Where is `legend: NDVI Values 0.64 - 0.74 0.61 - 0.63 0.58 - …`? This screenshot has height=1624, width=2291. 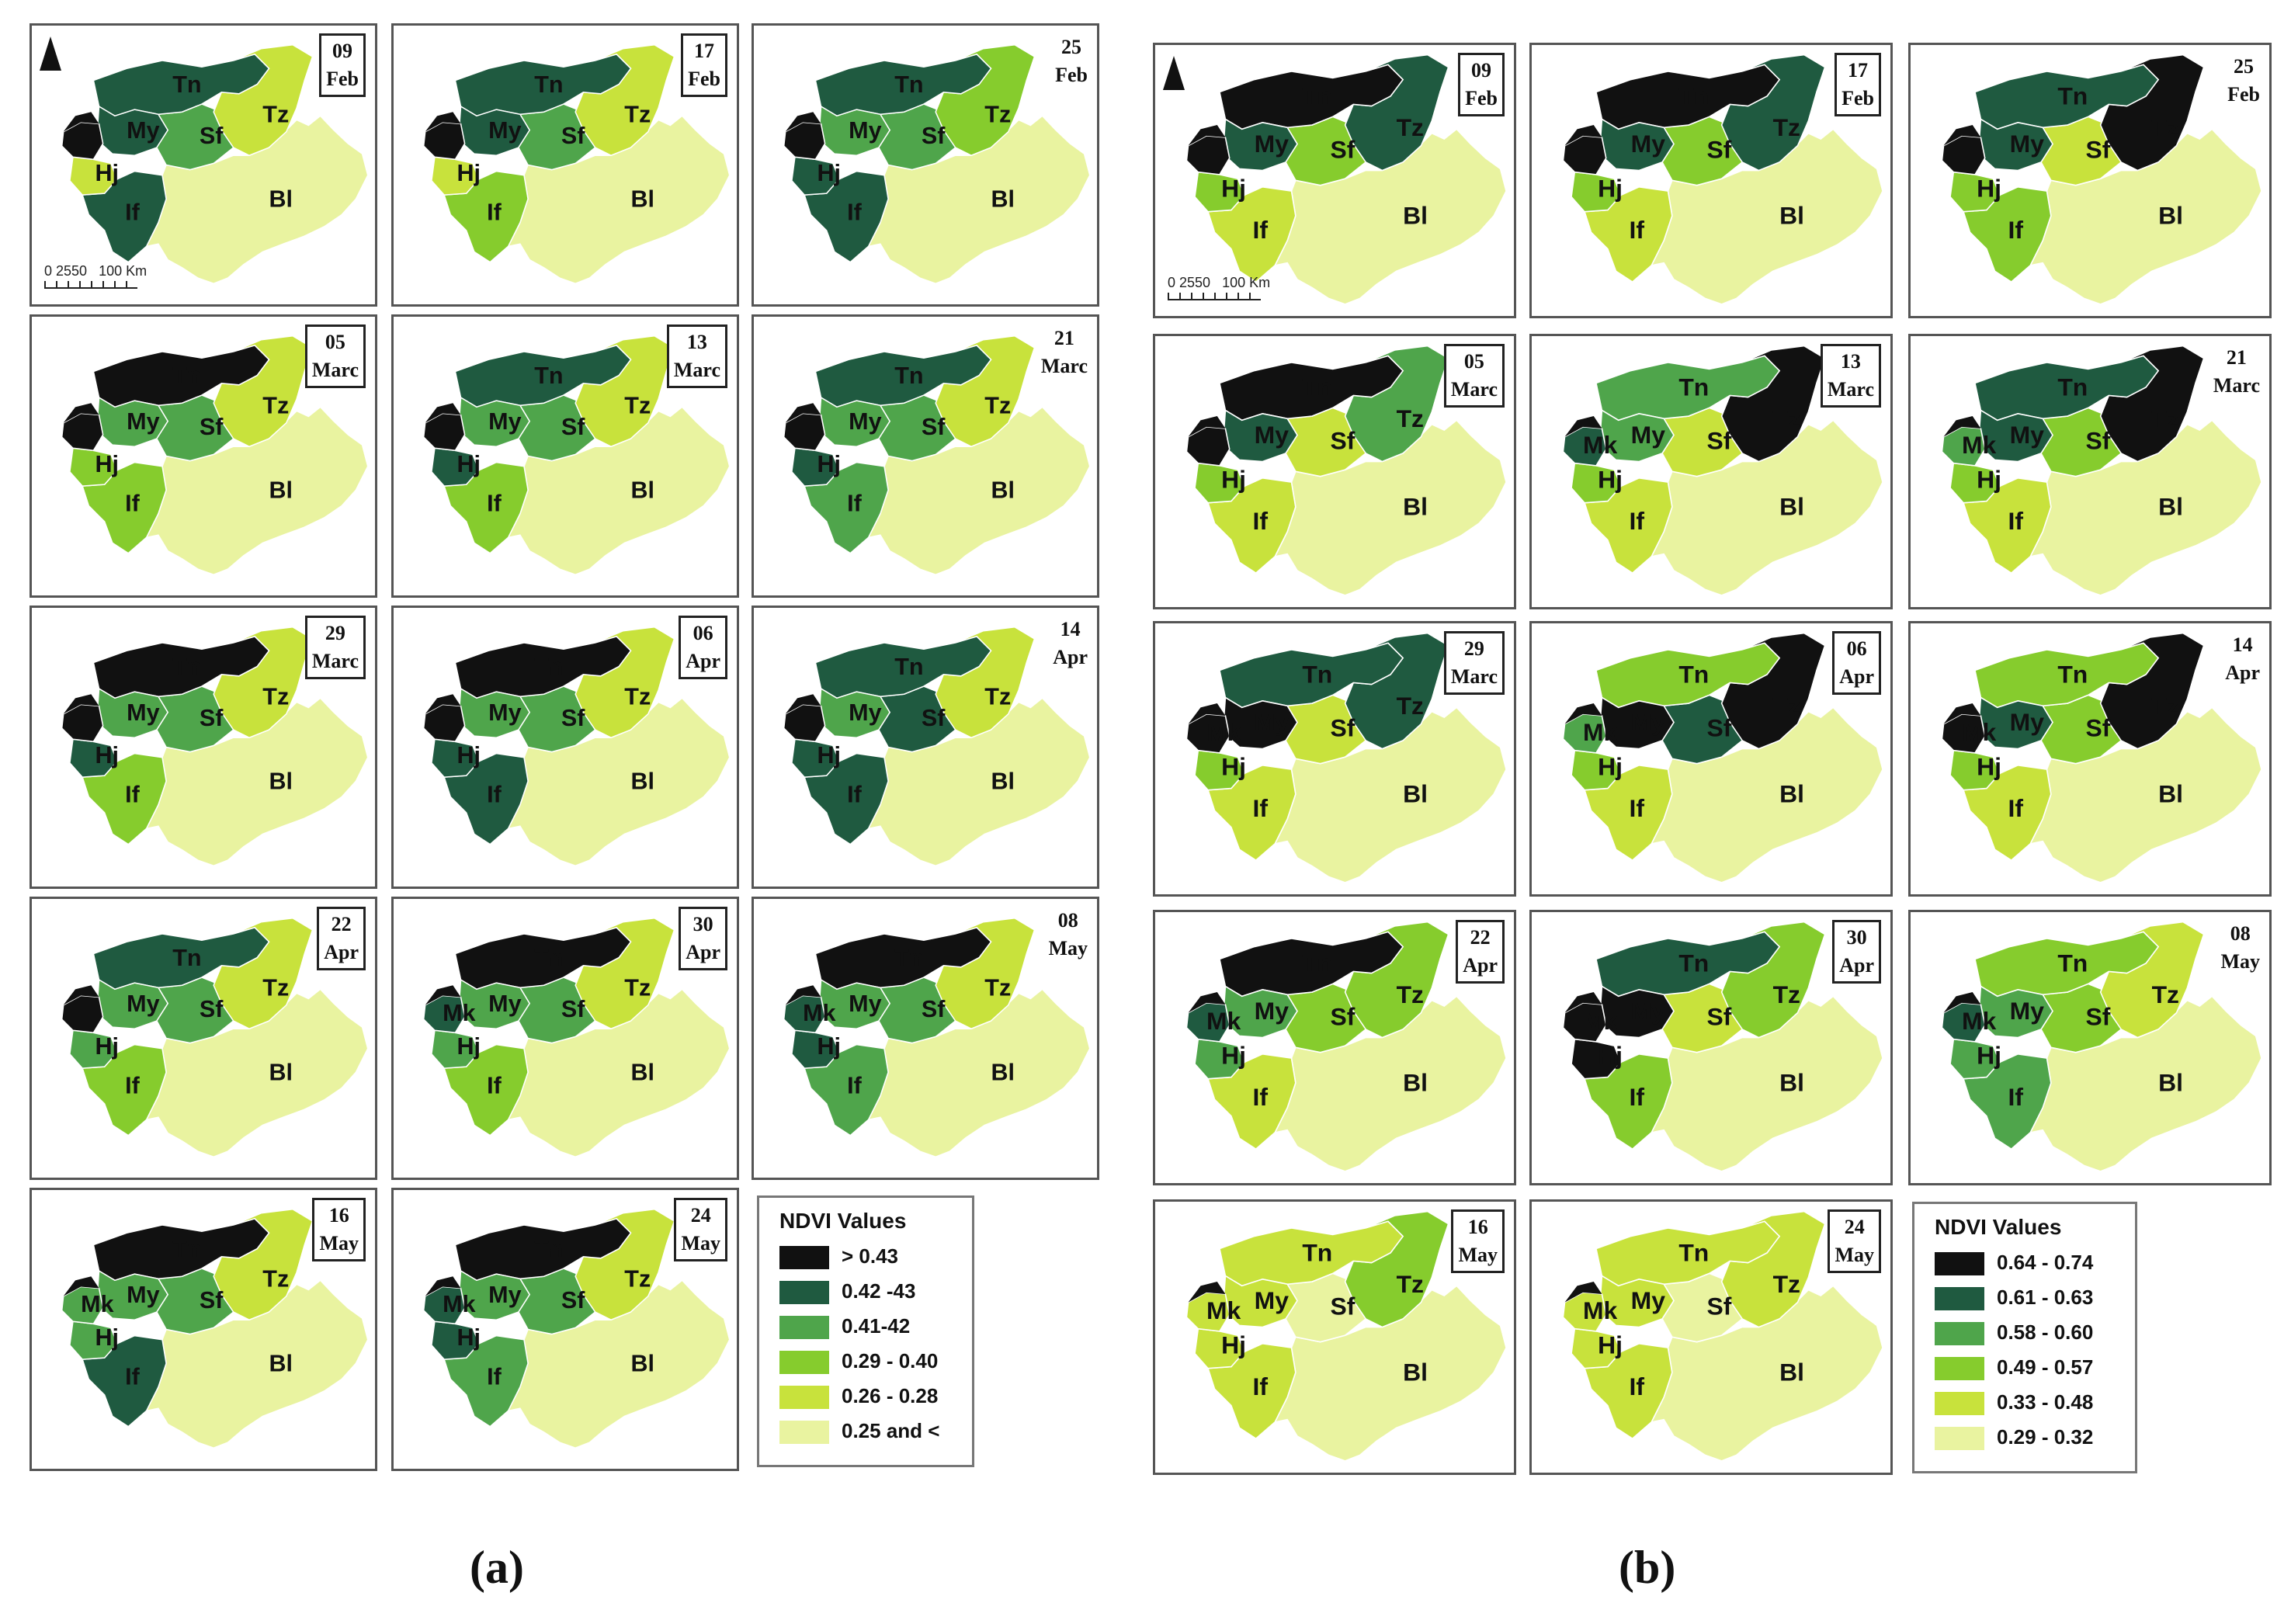
legend: NDVI Values 0.64 - 0.74 0.61 - 0.63 0.58 - … is located at coordinates (2025, 1337).